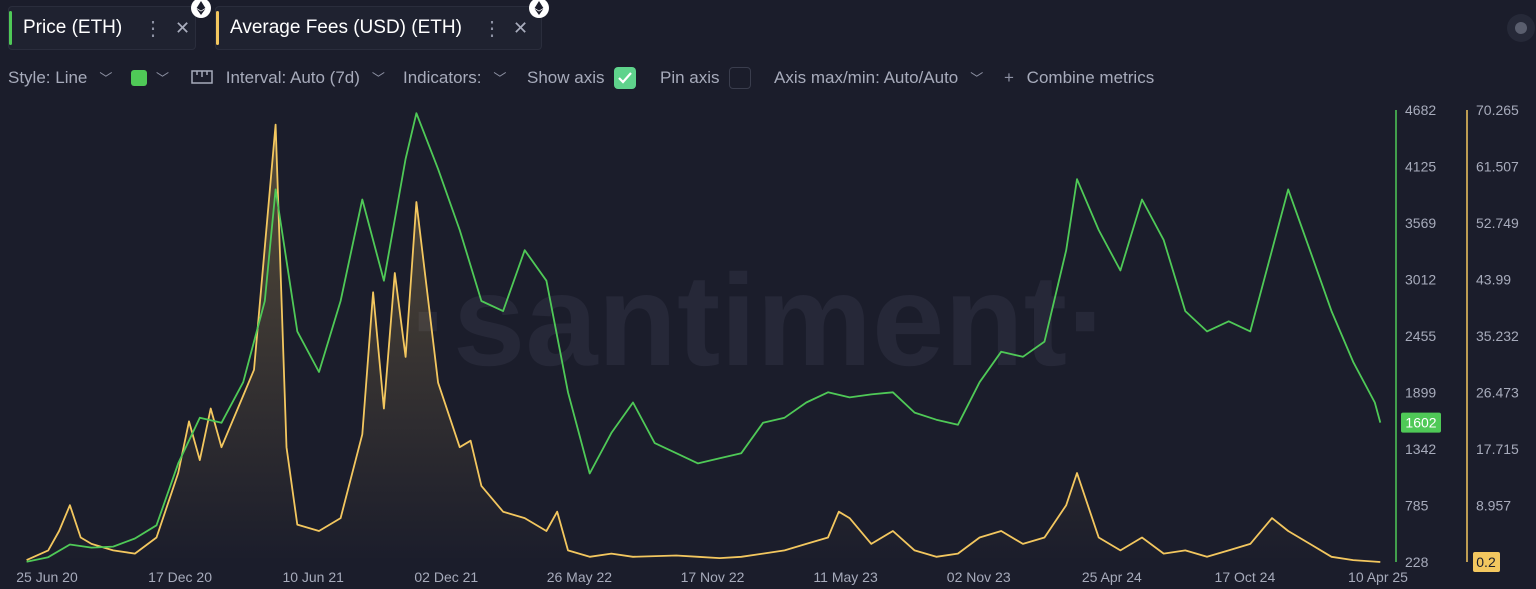 The image size is (1536, 589). What do you see at coordinates (1245, 577) in the screenshot?
I see `x-axis-tick: 17 Oct 24` at bounding box center [1245, 577].